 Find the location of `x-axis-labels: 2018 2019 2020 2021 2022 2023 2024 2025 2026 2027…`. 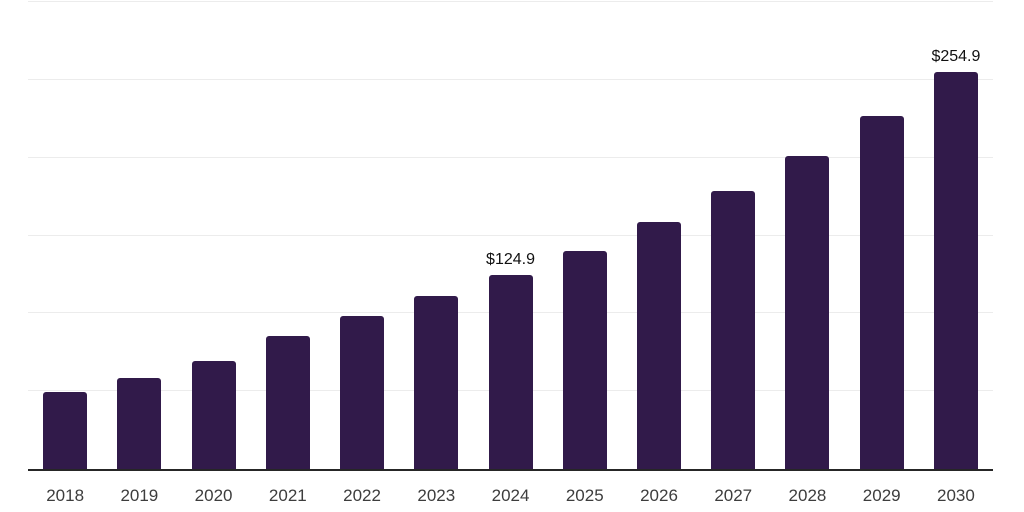

x-axis-labels: 2018 2019 2020 2021 2022 2023 2024 2025 2026 2027… is located at coordinates (510, 496).